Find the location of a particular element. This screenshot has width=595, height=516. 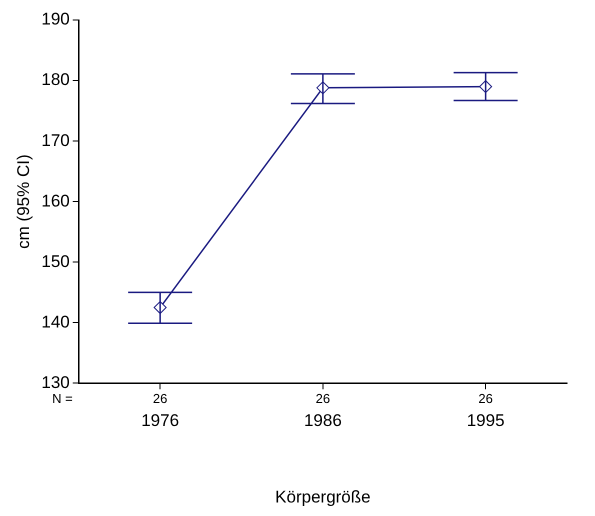

x-tick-label: 1986 is located at coordinates (323, 420).